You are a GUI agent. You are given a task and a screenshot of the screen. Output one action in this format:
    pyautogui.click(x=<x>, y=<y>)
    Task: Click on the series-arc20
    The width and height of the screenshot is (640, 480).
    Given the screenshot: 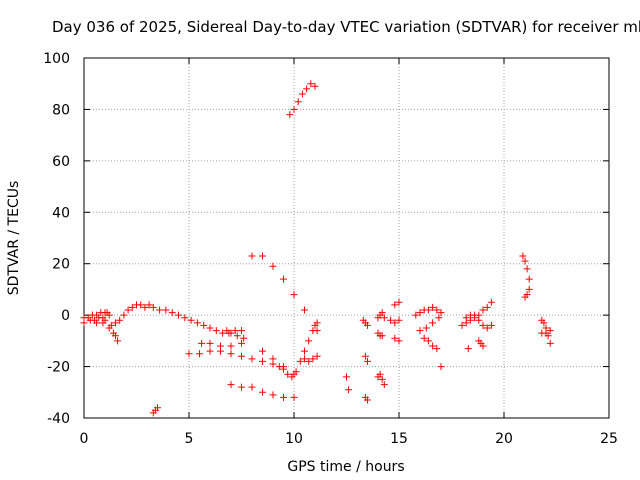 What is the action you would take?
    pyautogui.click(x=380, y=334)
    